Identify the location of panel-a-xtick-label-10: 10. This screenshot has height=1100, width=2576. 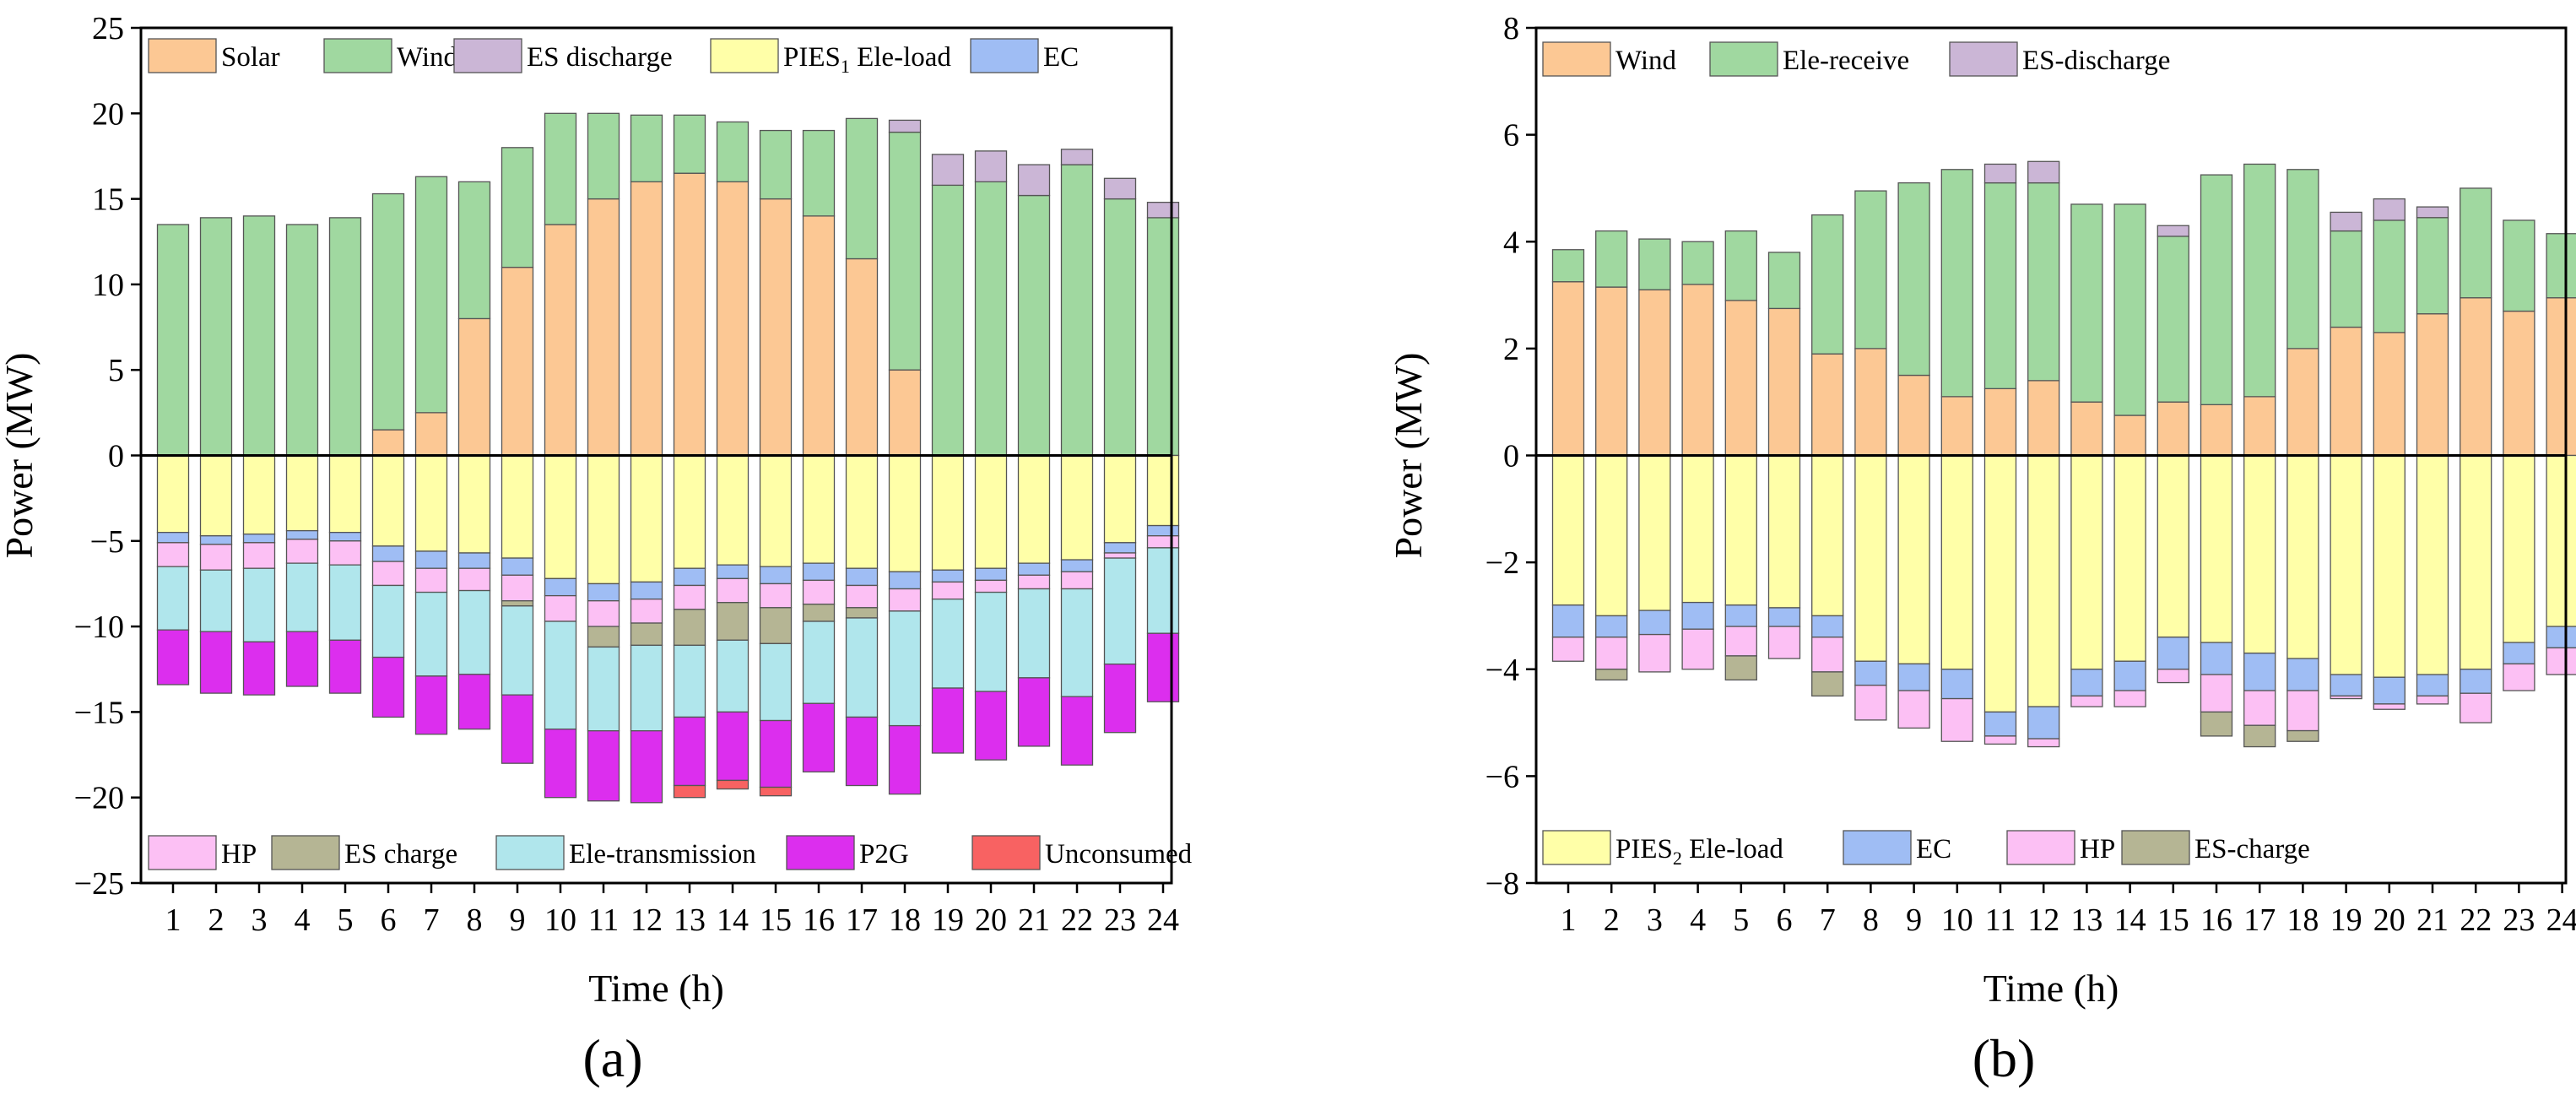
(560, 920).